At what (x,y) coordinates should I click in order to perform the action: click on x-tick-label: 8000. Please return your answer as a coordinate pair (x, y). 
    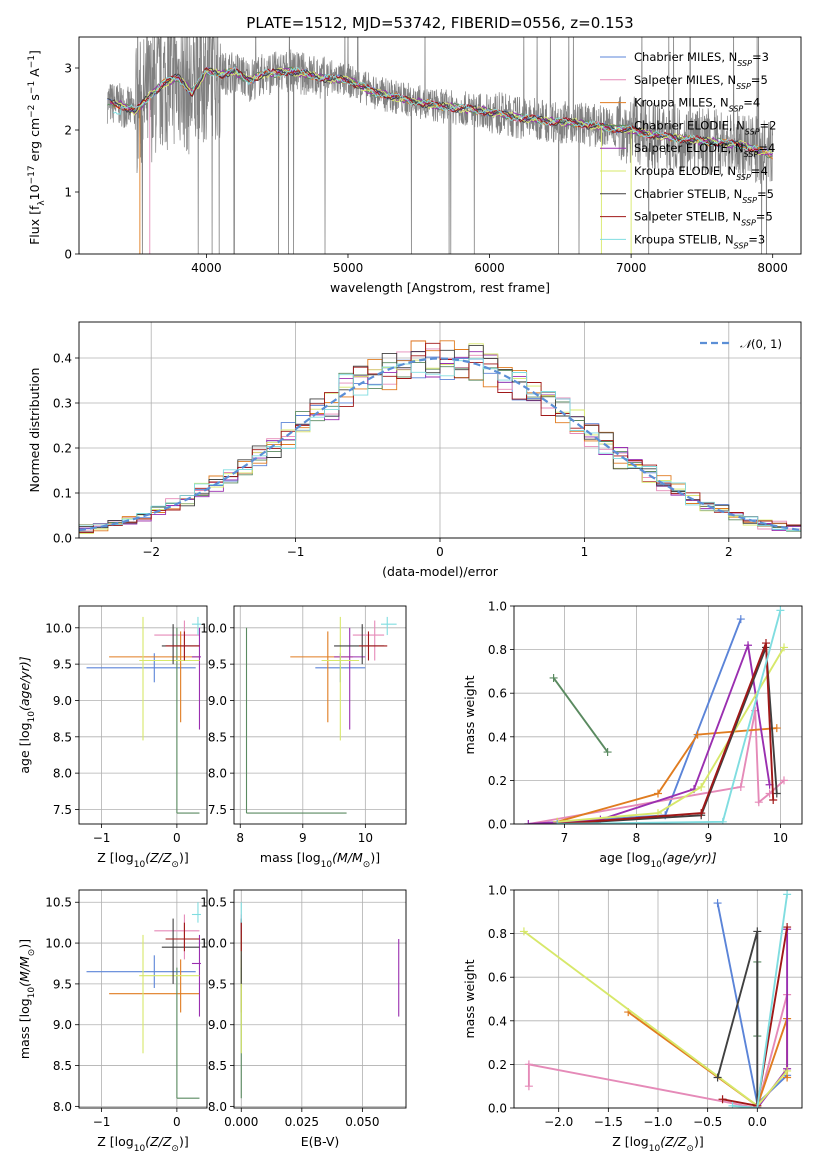
    Looking at the image, I should click on (772, 268).